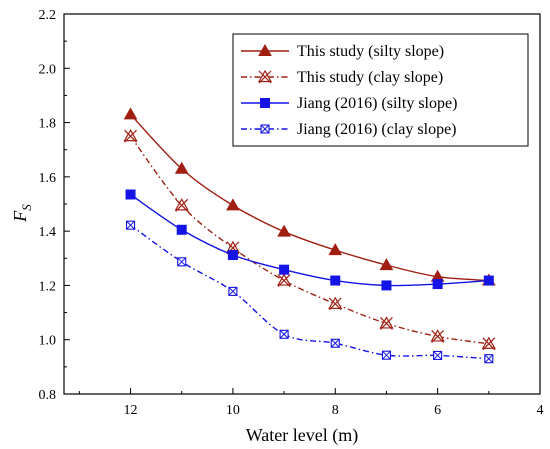  Describe the element at coordinates (370, 77) in the screenshot. I see `legend-label: This study (clay slope)` at that location.